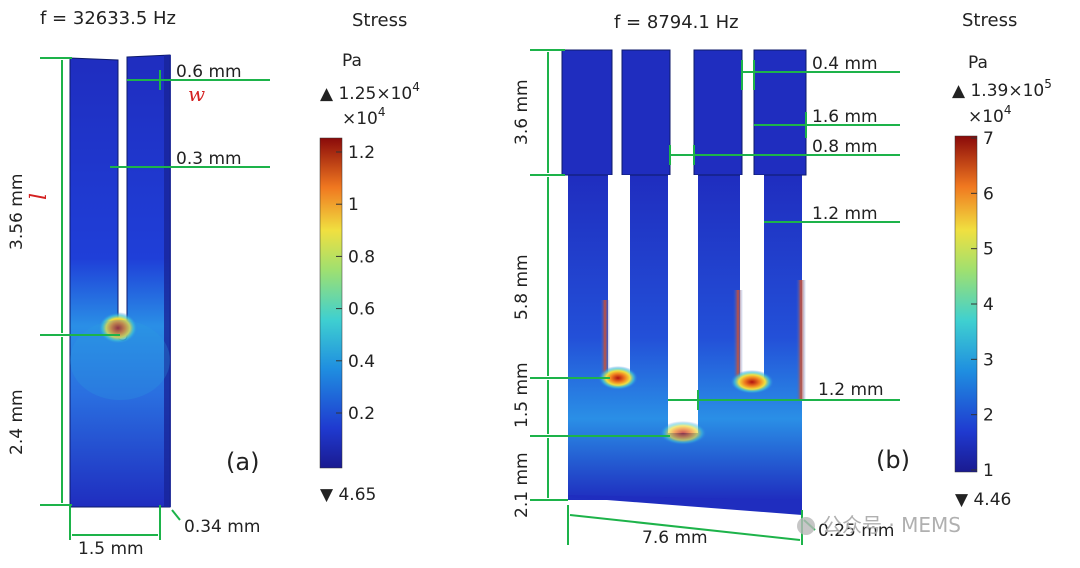  What do you see at coordinates (989, 20) in the screenshot?
I see `colorbar-b-title: Stress` at bounding box center [989, 20].